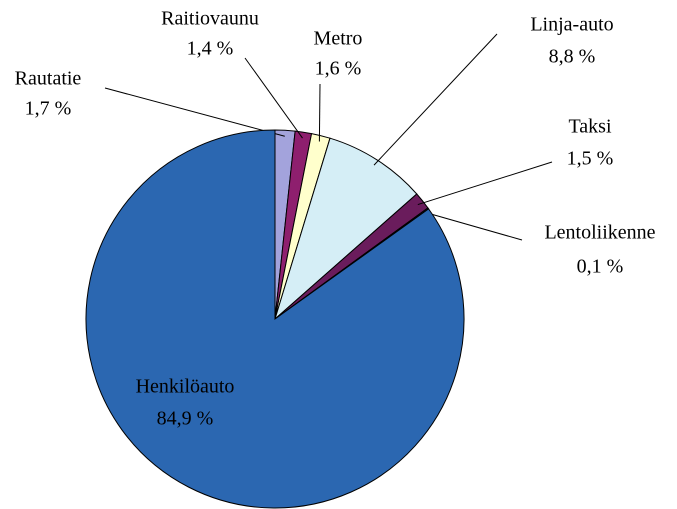 This screenshot has width=677, height=509. I want to click on value-label: 1,5 %, so click(590, 159).